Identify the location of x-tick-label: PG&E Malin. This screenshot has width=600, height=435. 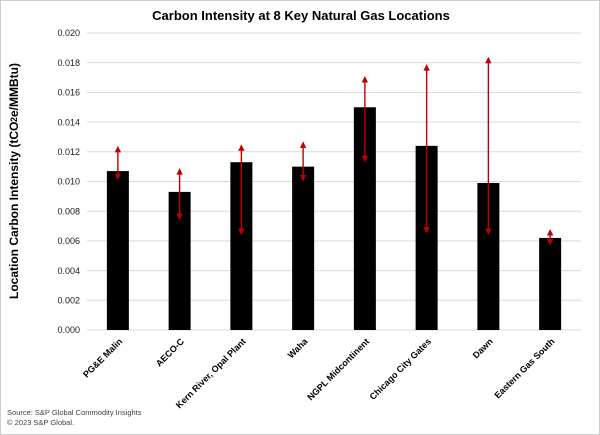
(102, 357).